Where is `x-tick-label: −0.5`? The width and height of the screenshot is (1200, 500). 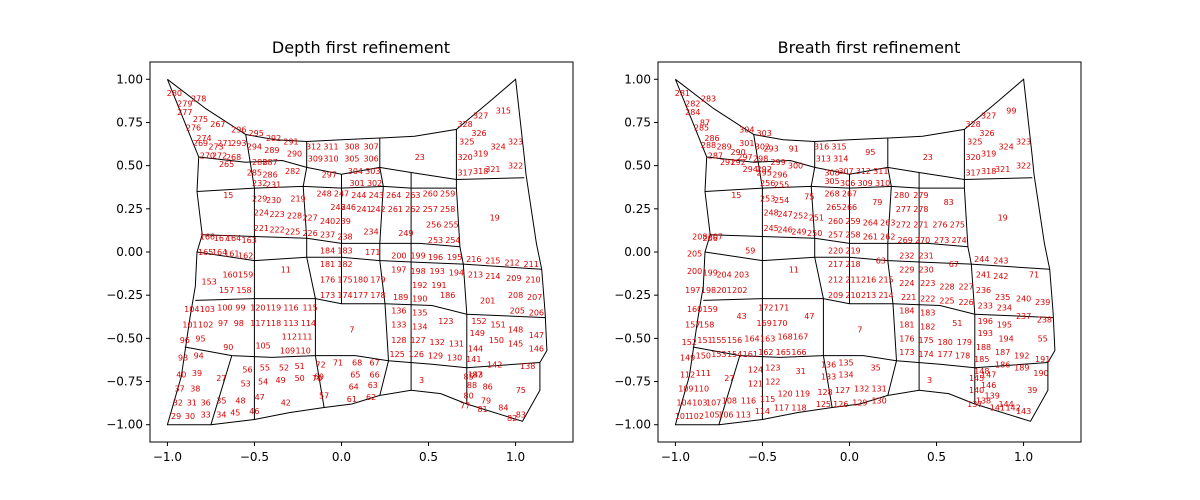
x-tick-label: −0.5 is located at coordinates (762, 457).